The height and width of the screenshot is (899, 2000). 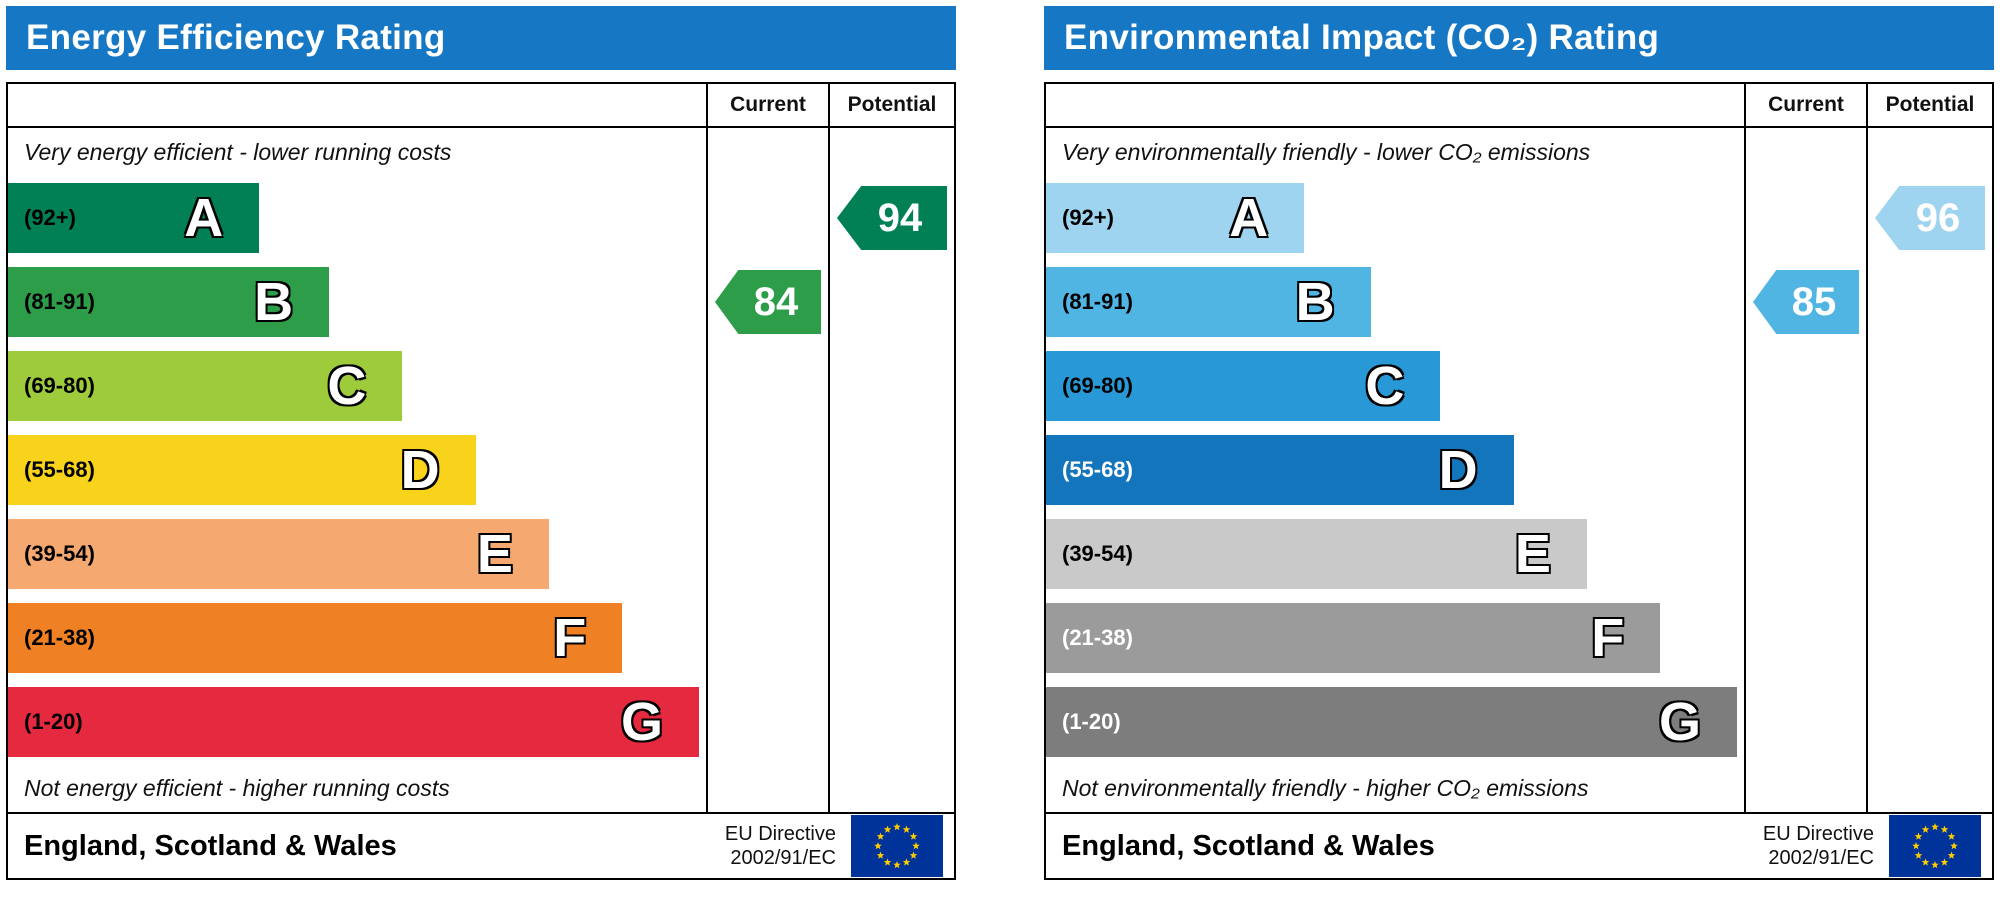 What do you see at coordinates (767, 470) in the screenshot?
I see `current-column: 84` at bounding box center [767, 470].